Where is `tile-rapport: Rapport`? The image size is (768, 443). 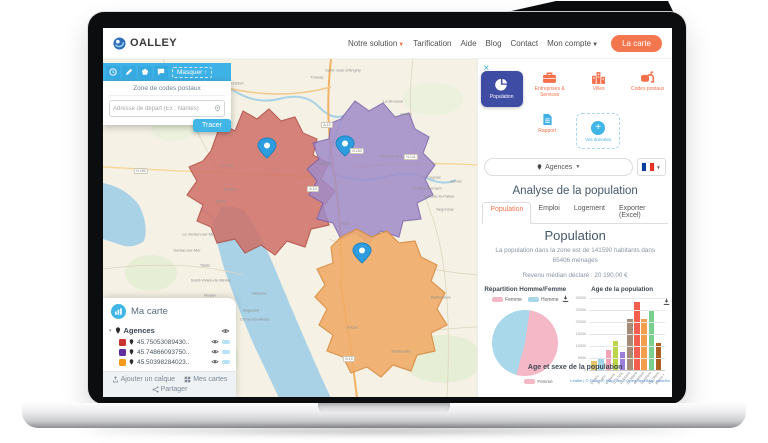 tile-rapport: Rapport is located at coordinates (547, 123).